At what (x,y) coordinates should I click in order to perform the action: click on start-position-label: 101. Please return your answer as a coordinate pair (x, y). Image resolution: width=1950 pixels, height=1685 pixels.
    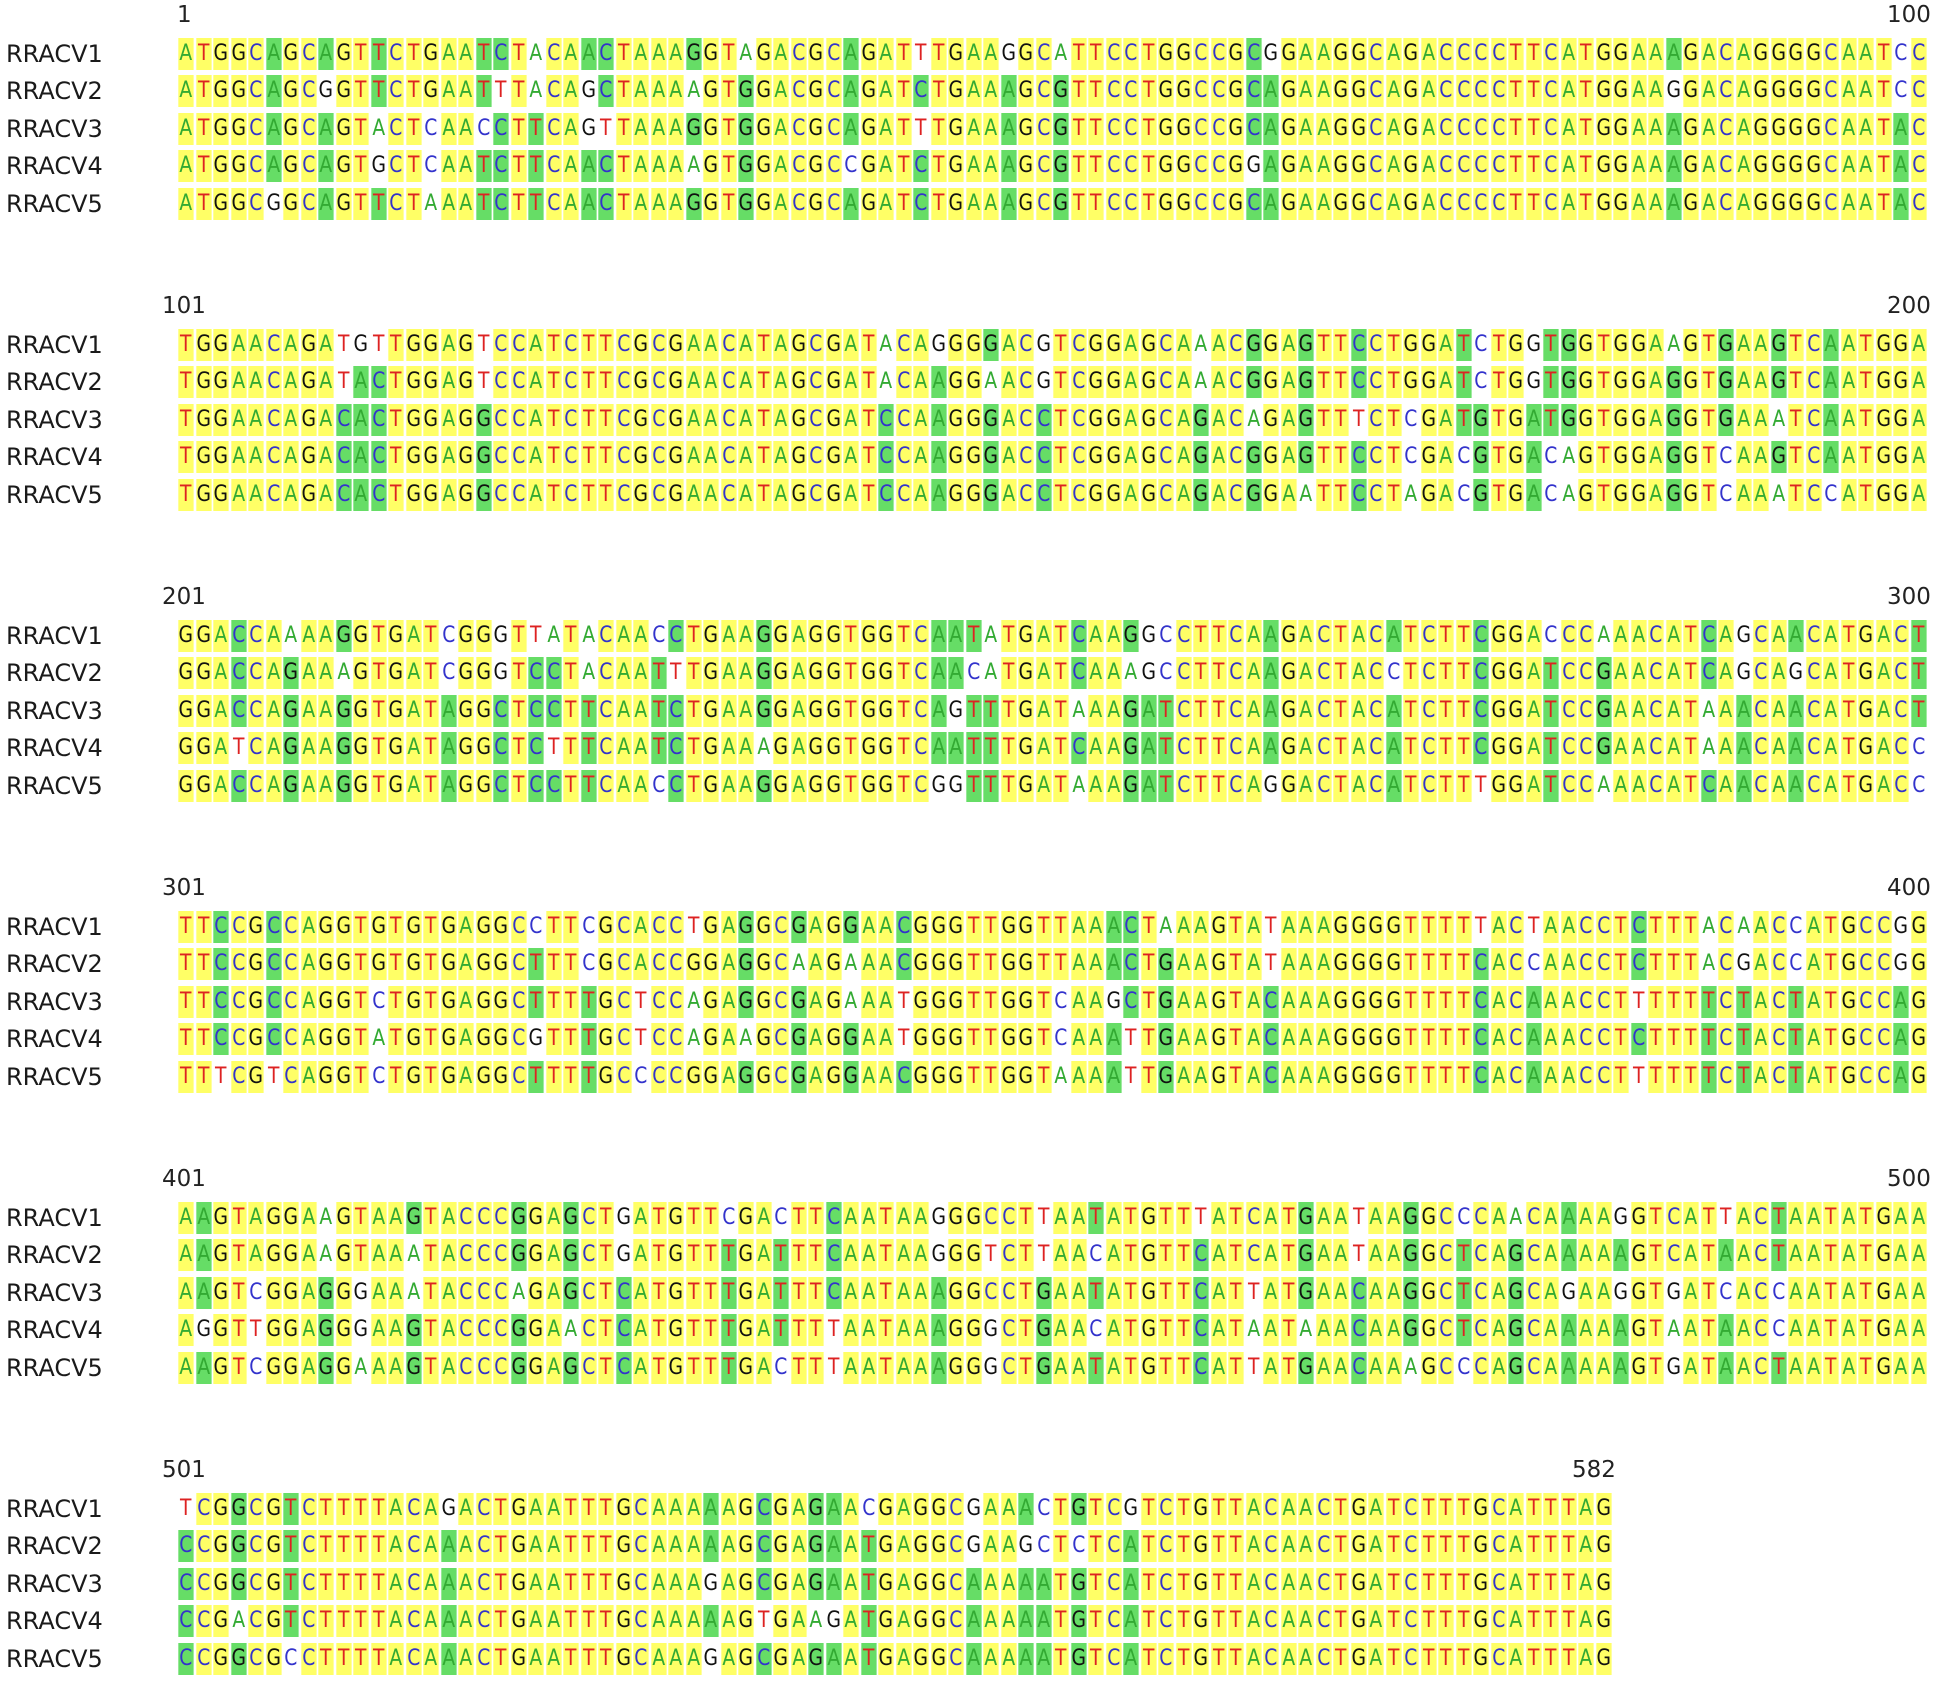
    Looking at the image, I should click on (184, 306).